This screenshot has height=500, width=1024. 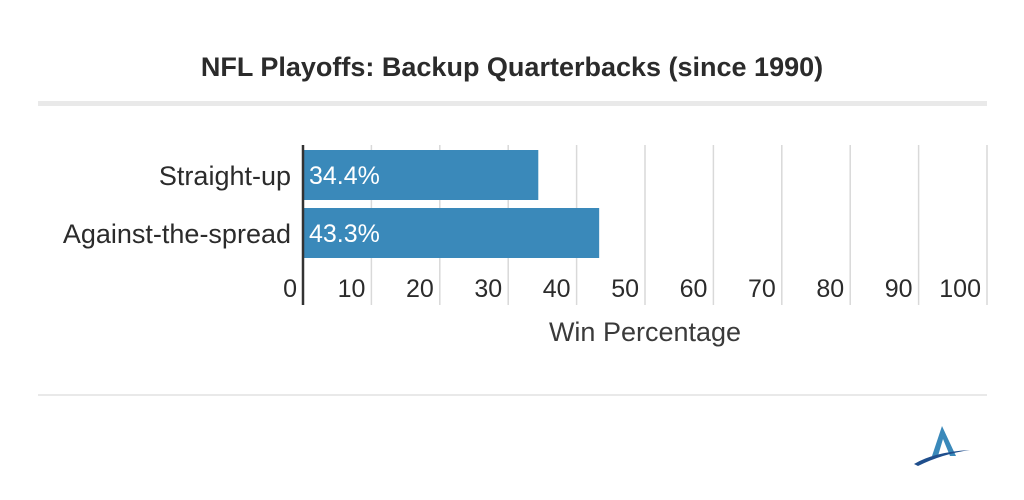 I want to click on x-tick-labels: 0 10 20 30 40 50 60 70 80 90 100, so click(x=632, y=289).